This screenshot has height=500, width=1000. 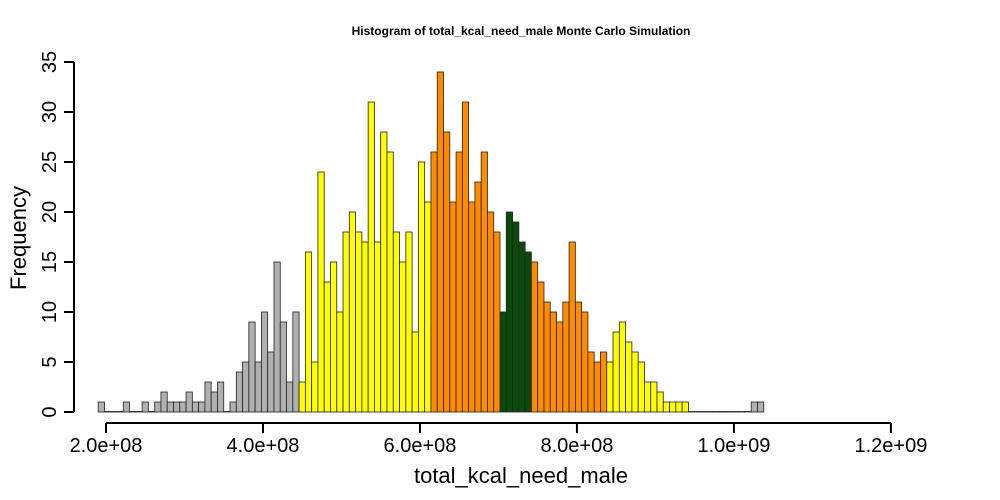 I want to click on x-tick-label: 4.0e+08, so click(x=263, y=446).